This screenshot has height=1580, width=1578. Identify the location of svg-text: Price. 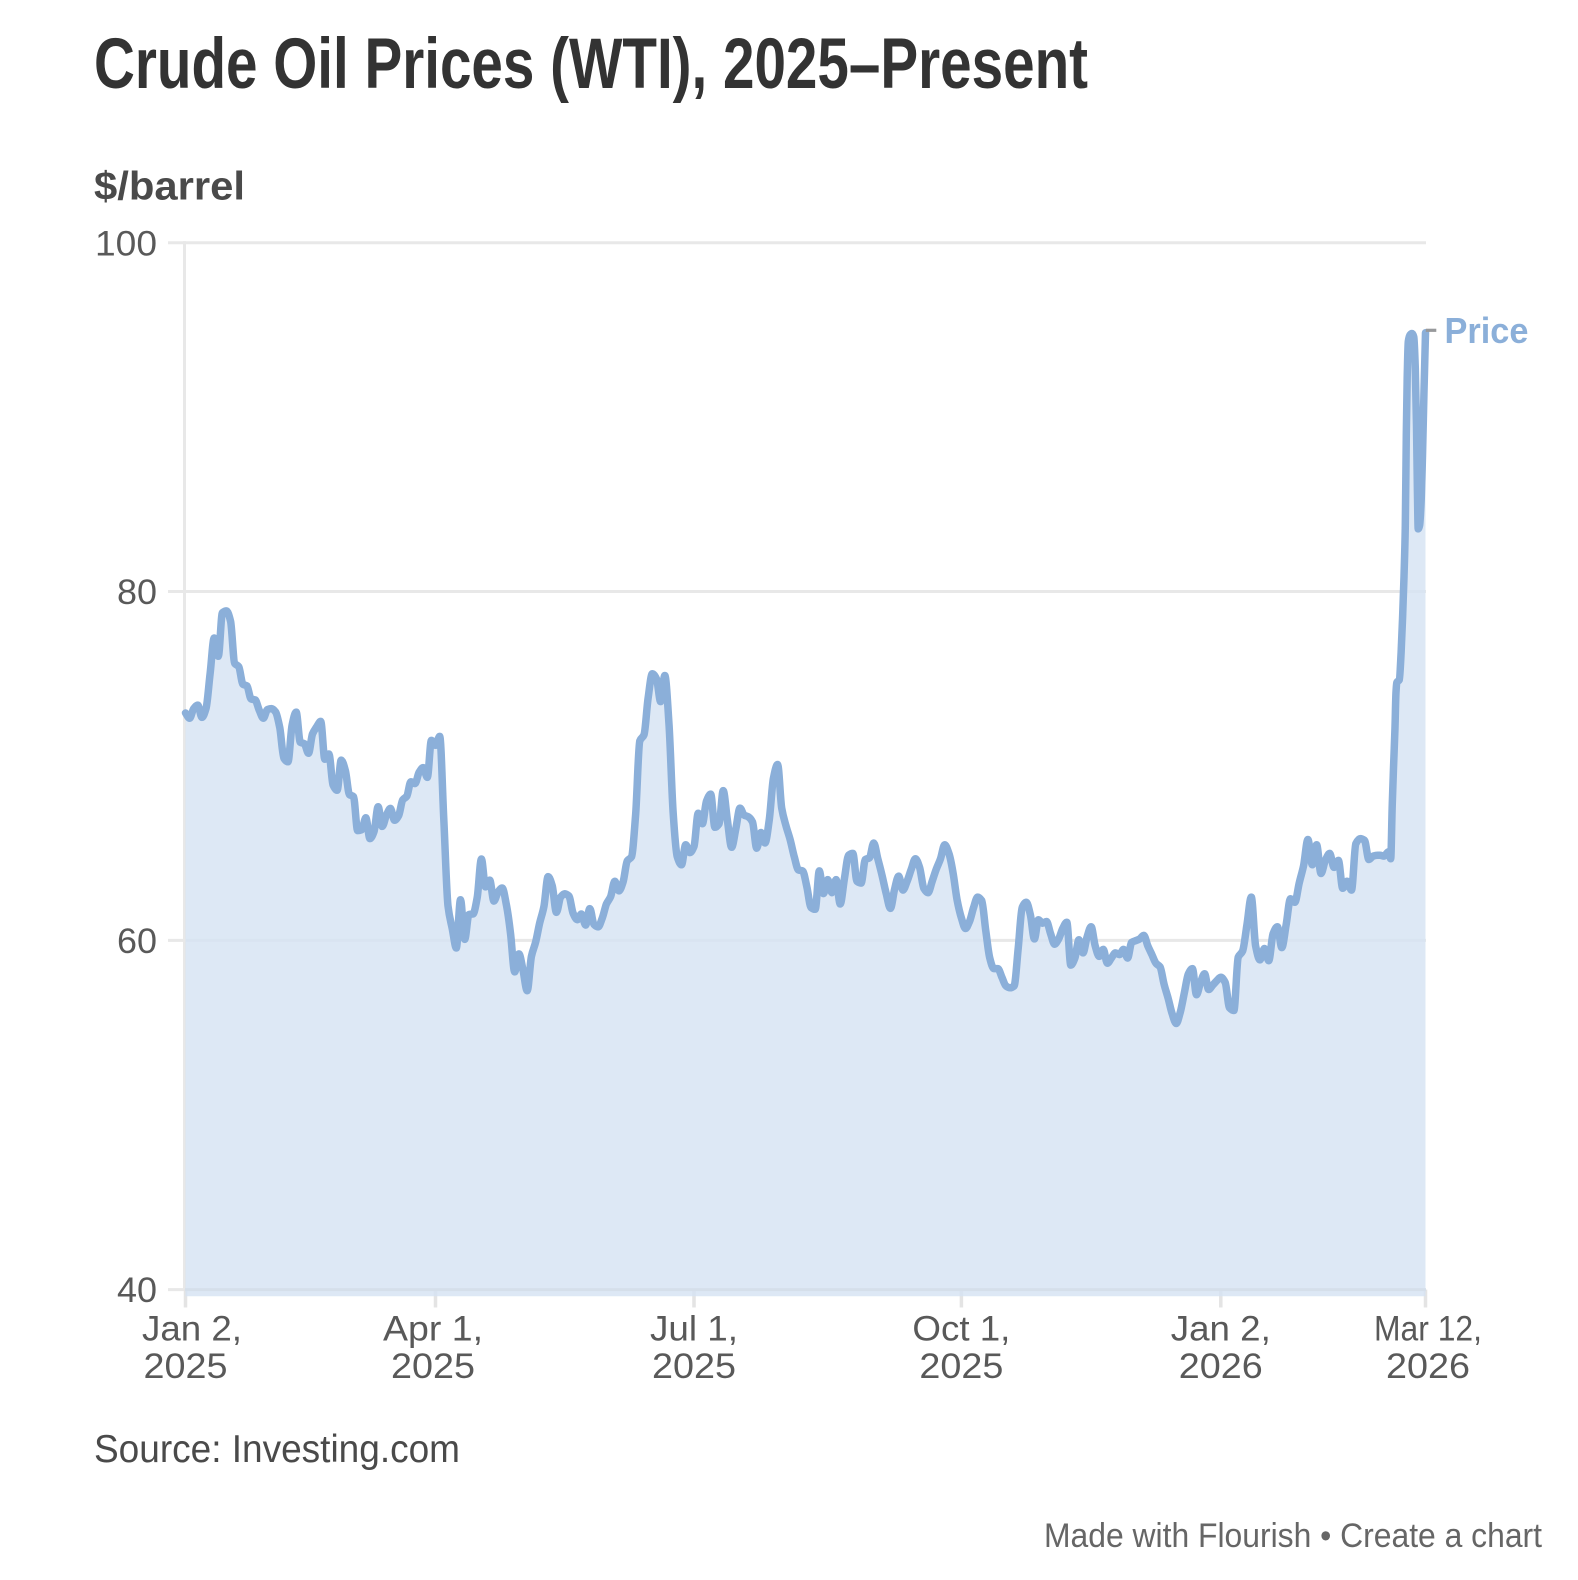
(1487, 330).